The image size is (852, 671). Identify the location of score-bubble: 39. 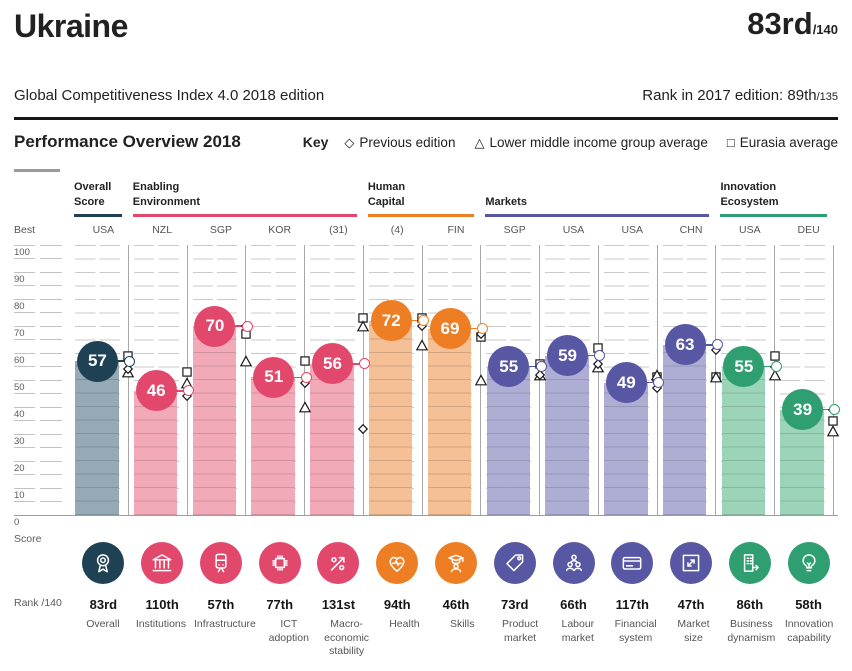
(803, 410).